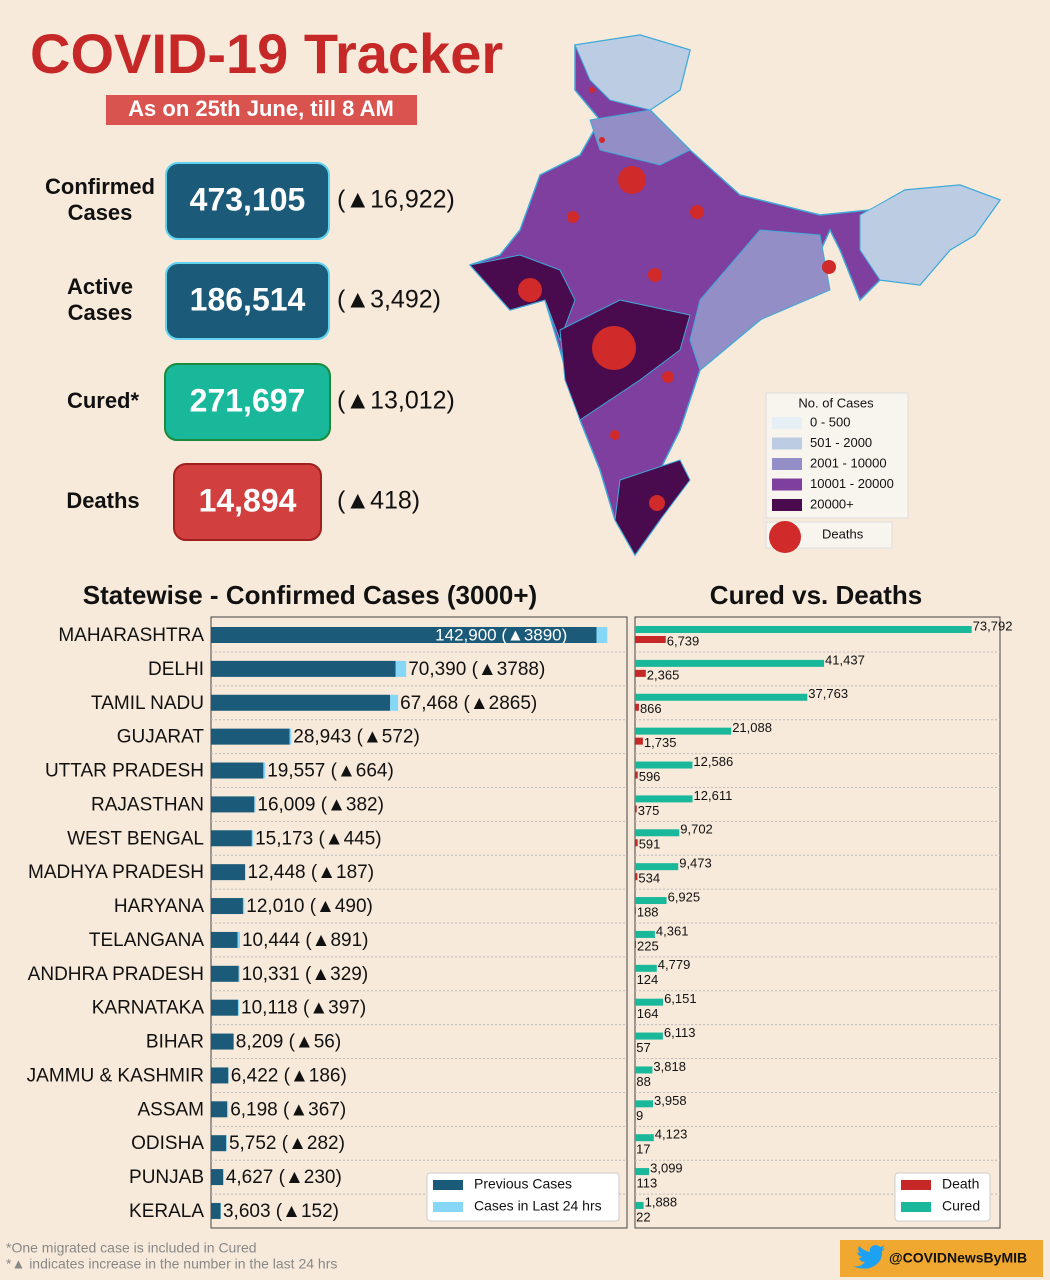  What do you see at coordinates (289, 1075) in the screenshot?
I see `data-label: 6,422 (▲186)` at bounding box center [289, 1075].